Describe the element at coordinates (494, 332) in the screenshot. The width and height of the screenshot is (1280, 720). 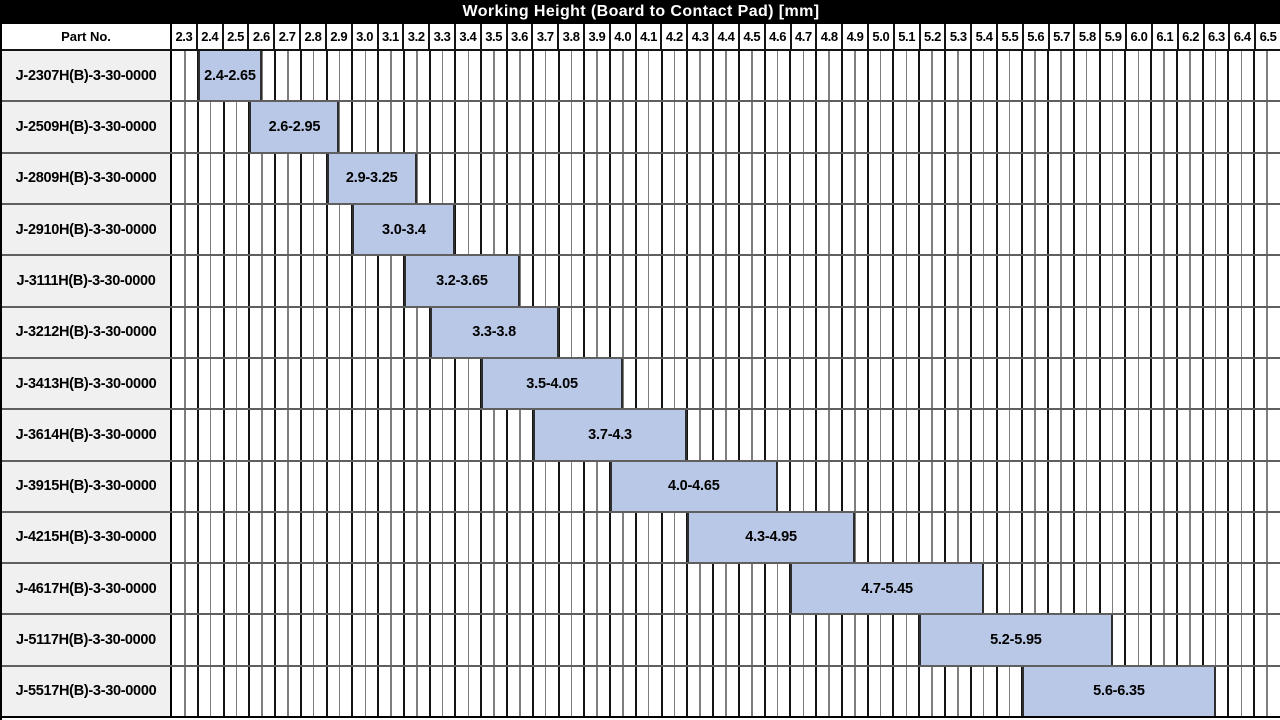
I see `range-bar: 3.3-3.8` at that location.